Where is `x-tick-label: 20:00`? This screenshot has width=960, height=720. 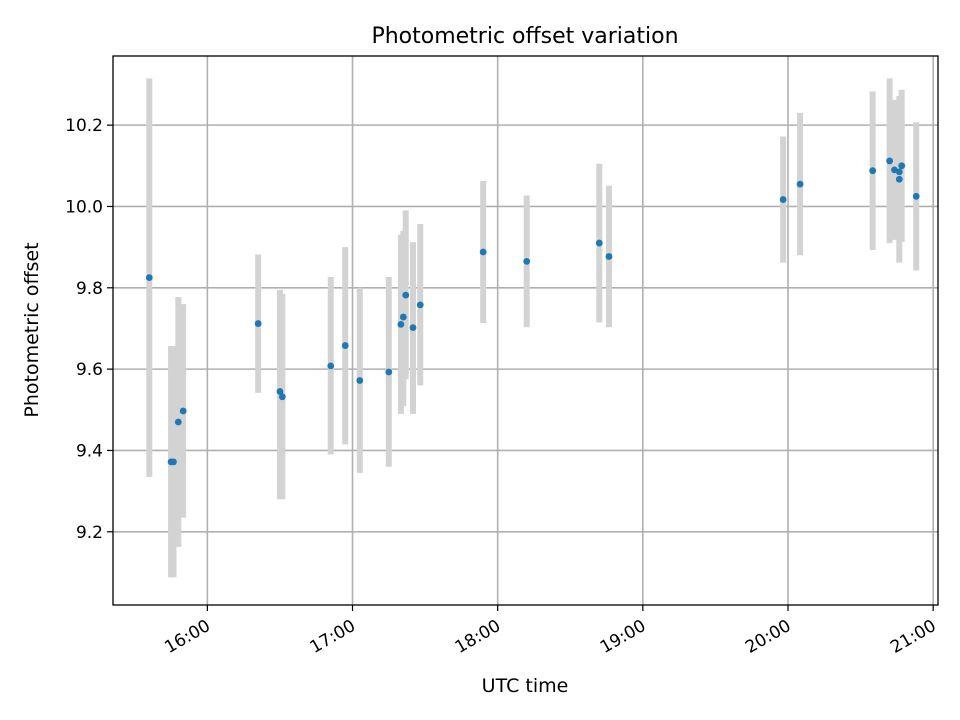 x-tick-label: 20:00 is located at coordinates (768, 637).